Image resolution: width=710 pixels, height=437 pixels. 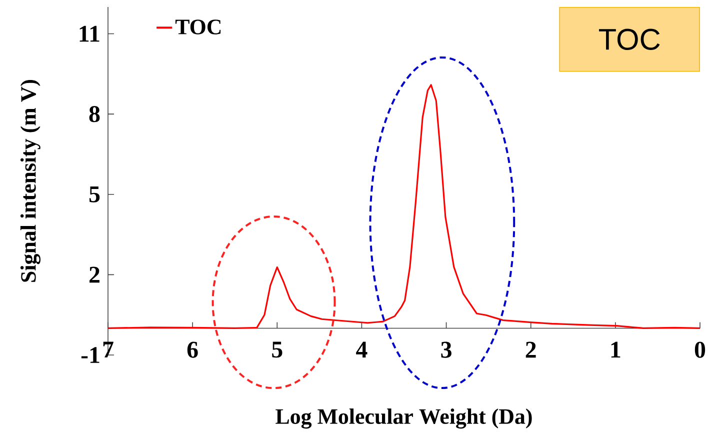 What do you see at coordinates (198, 27) in the screenshot?
I see `legend-label: TOC` at bounding box center [198, 27].